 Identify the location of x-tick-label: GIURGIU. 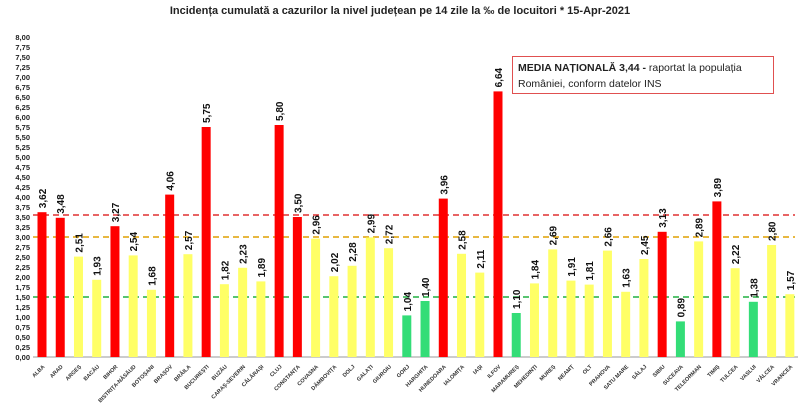
(382, 374).